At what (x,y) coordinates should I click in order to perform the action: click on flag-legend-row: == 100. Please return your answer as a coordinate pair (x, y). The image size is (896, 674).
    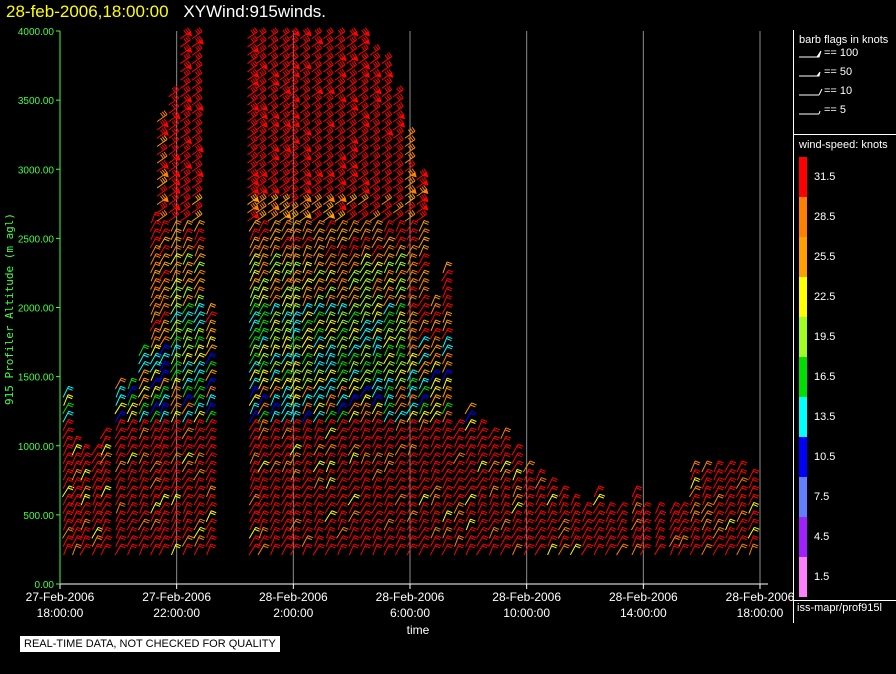
    Looking at the image, I should click on (845, 55).